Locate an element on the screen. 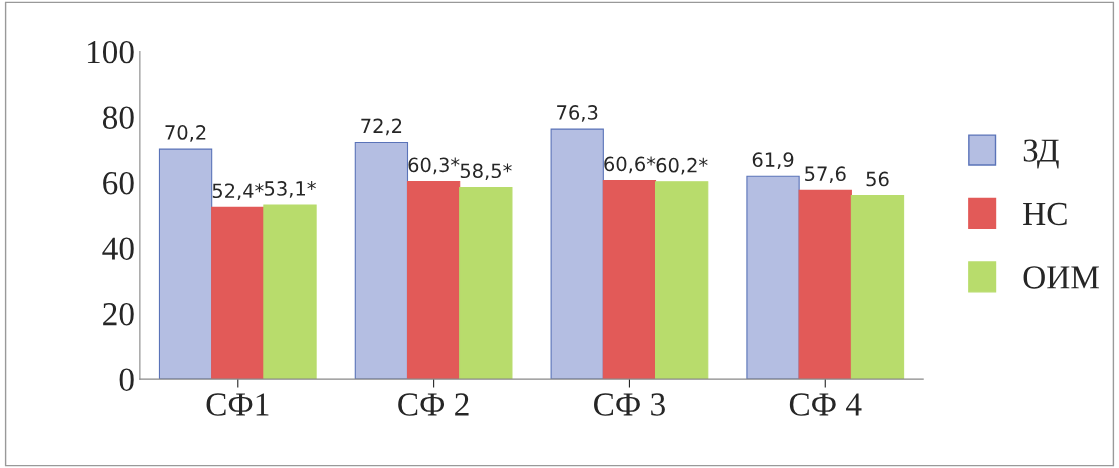 The width and height of the screenshot is (1119, 468). x-tick-label: СФ1 is located at coordinates (237, 404).